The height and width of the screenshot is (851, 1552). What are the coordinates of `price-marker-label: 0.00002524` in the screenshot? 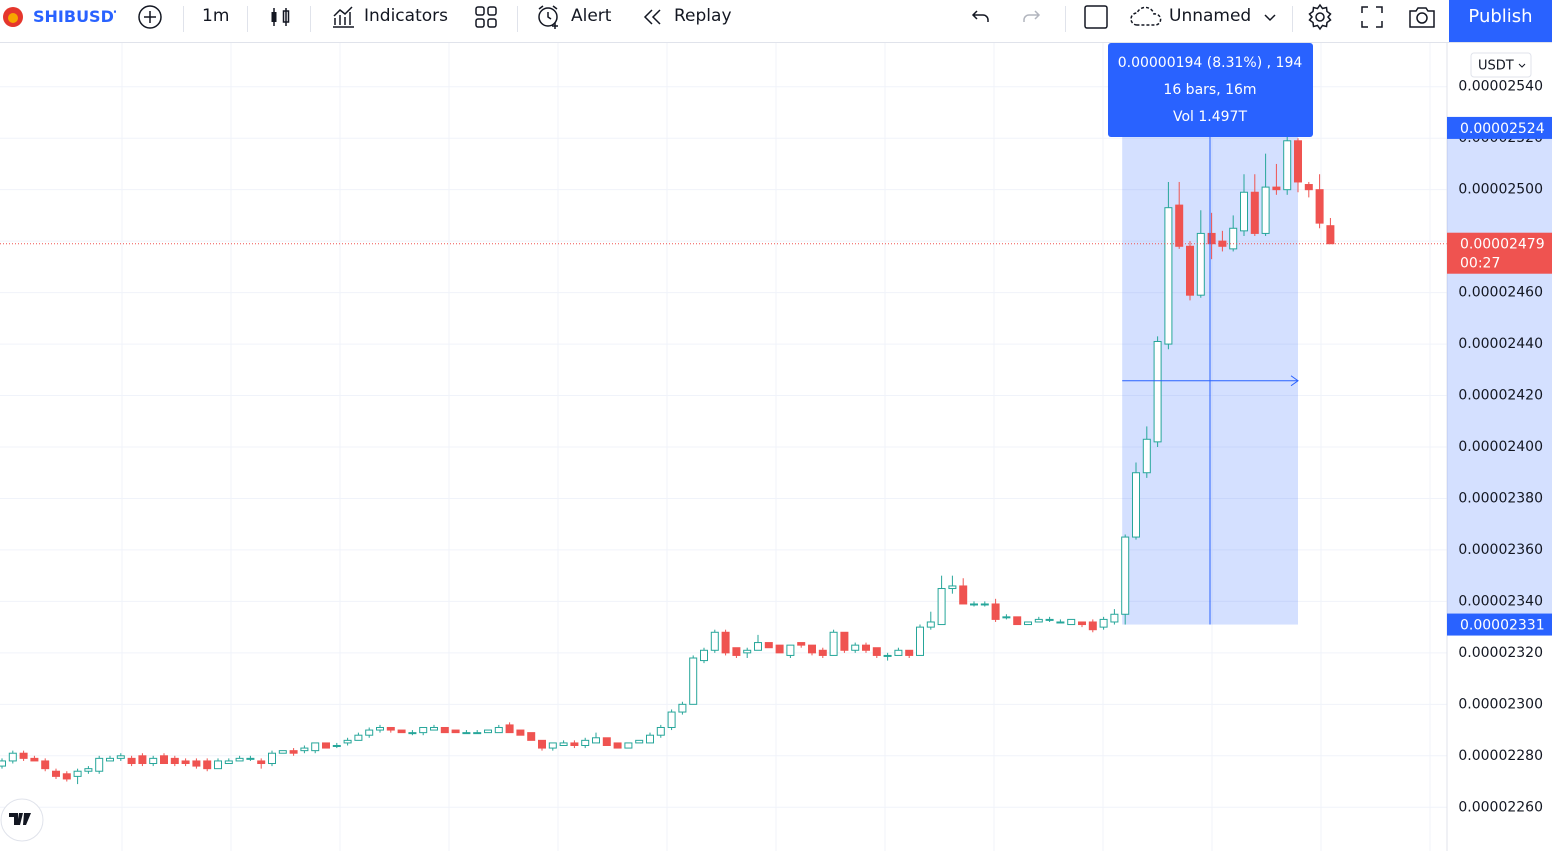 It's located at (1502, 129).